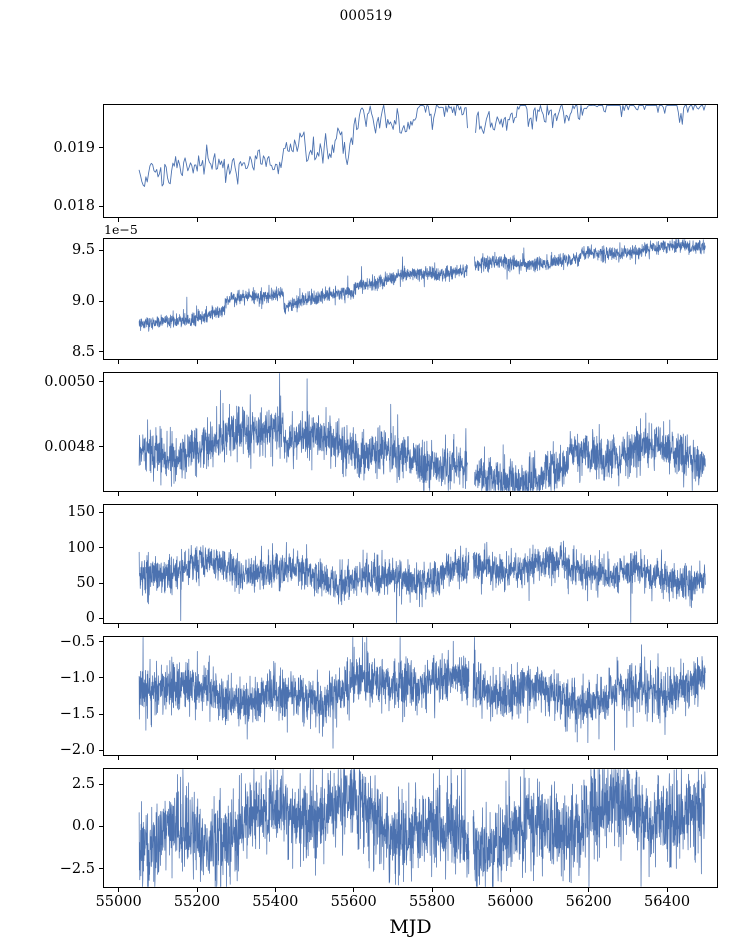  What do you see at coordinates (83, 784) in the screenshot?
I see `y-tick-label: 2.5` at bounding box center [83, 784].